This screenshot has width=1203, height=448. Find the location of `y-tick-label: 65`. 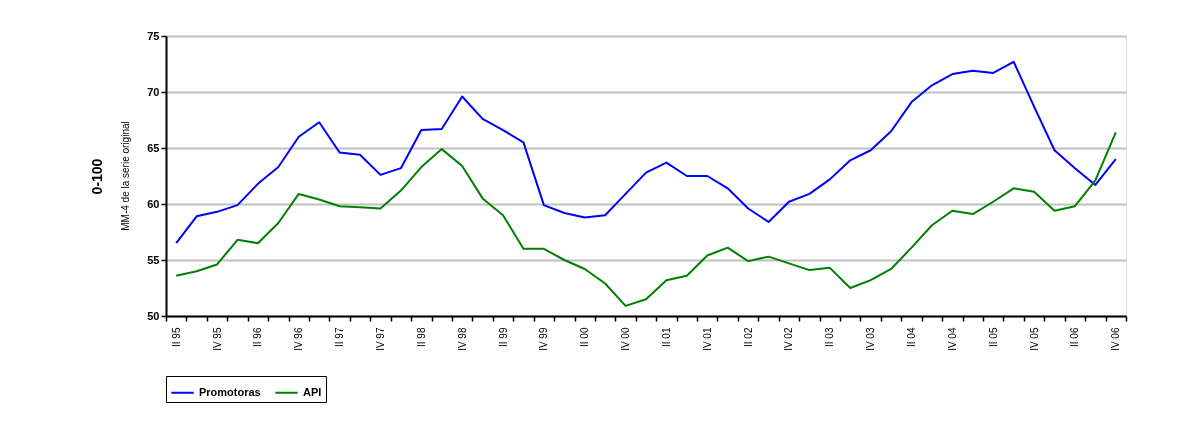

y-tick-label: 65 is located at coordinates (153, 147).